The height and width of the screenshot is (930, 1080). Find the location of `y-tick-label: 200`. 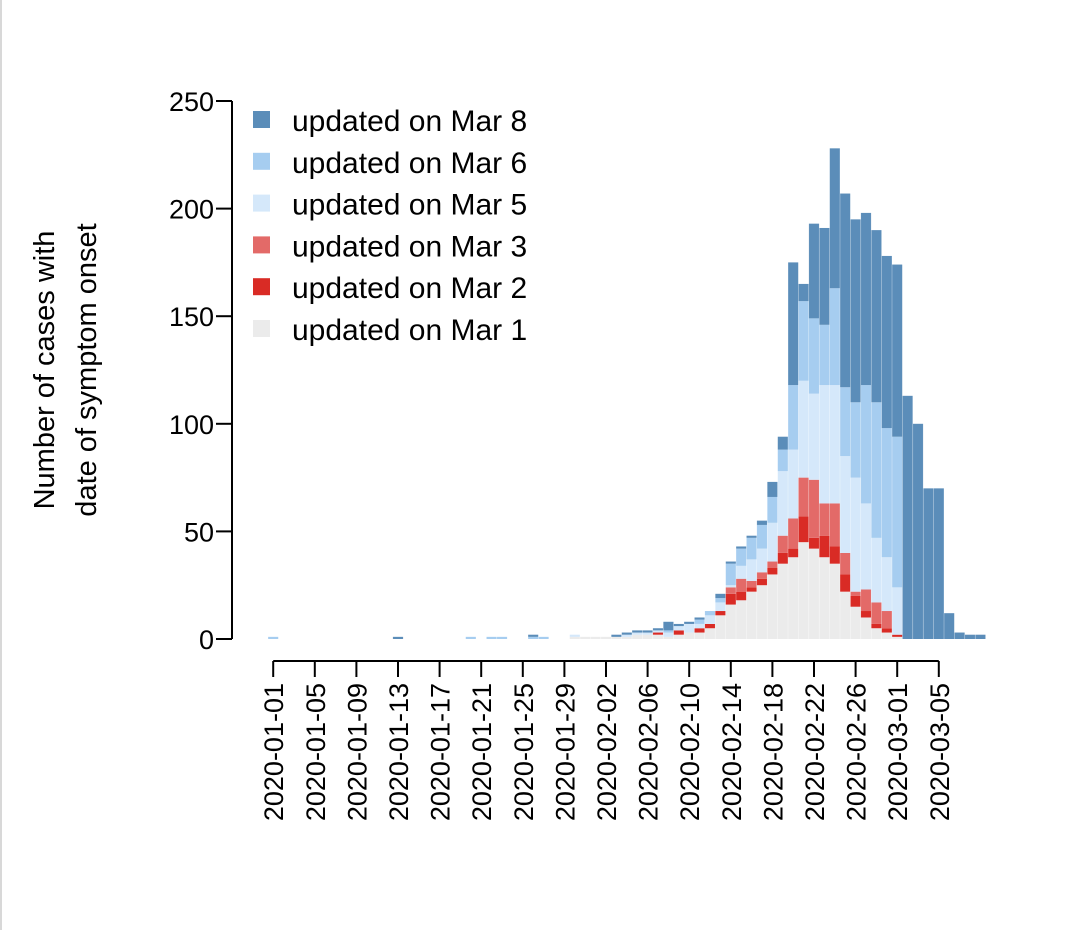

y-tick-label: 200 is located at coordinates (191, 210).